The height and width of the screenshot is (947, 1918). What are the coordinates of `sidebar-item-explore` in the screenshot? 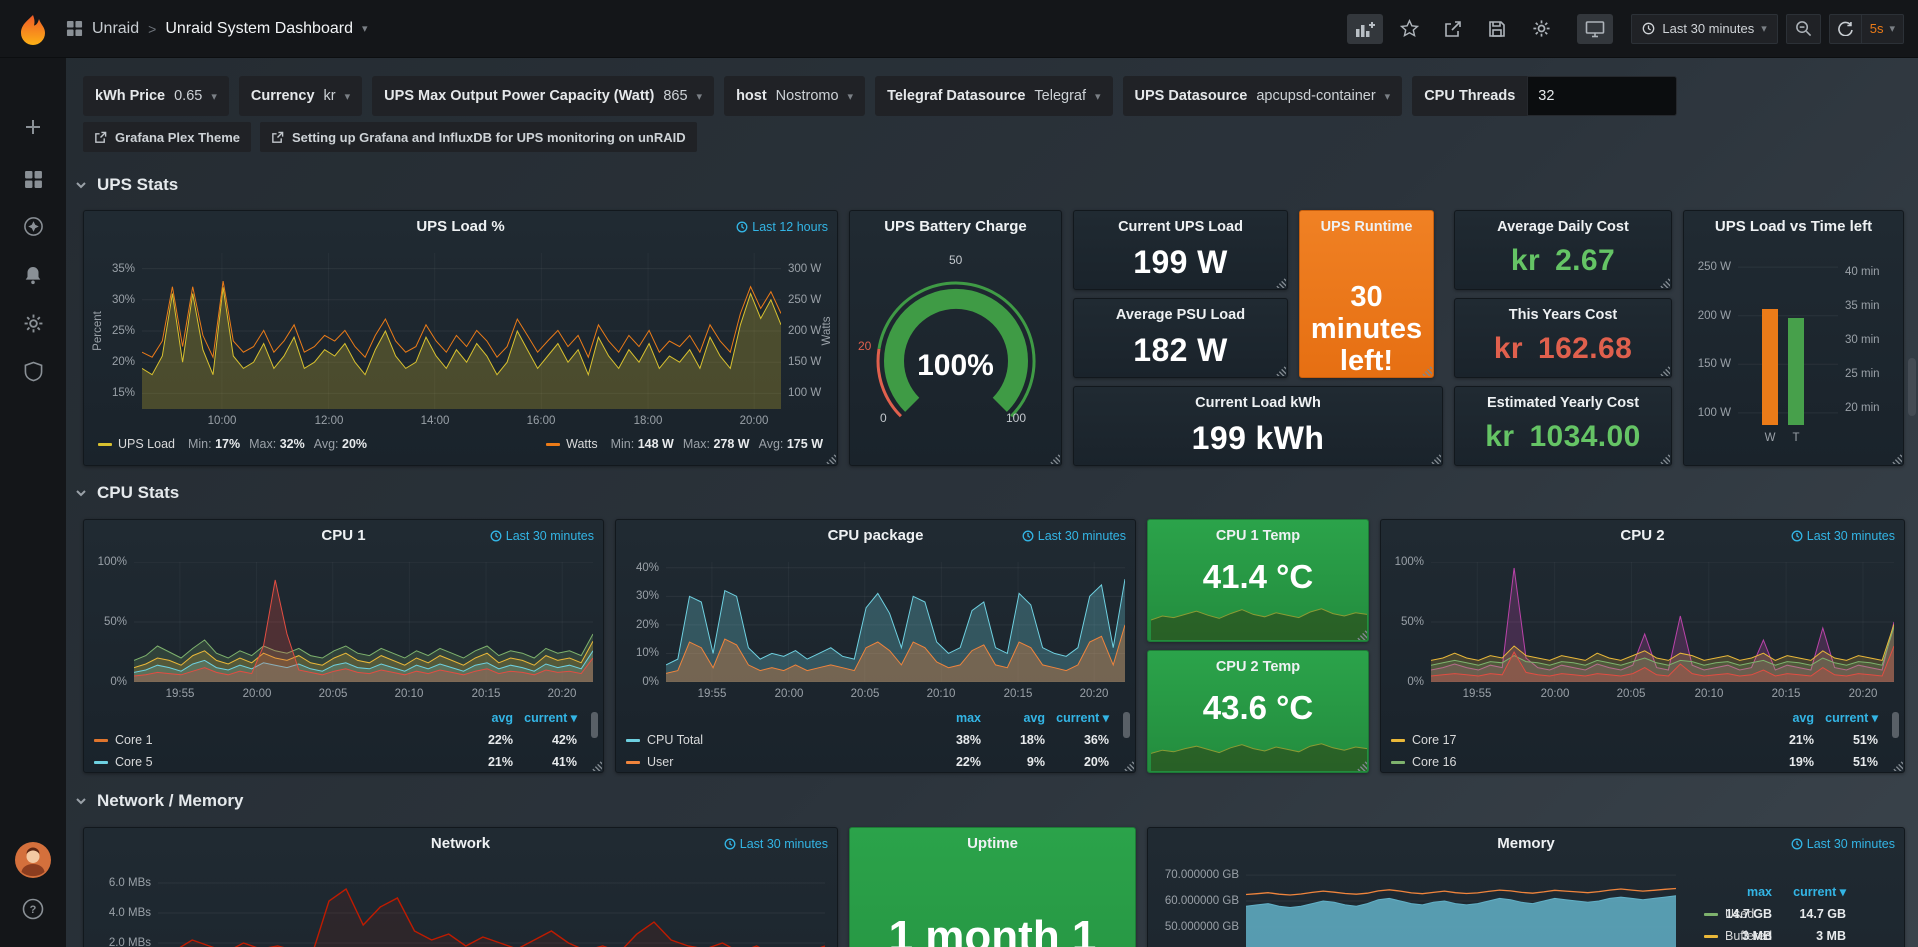 It's located at (33, 226).